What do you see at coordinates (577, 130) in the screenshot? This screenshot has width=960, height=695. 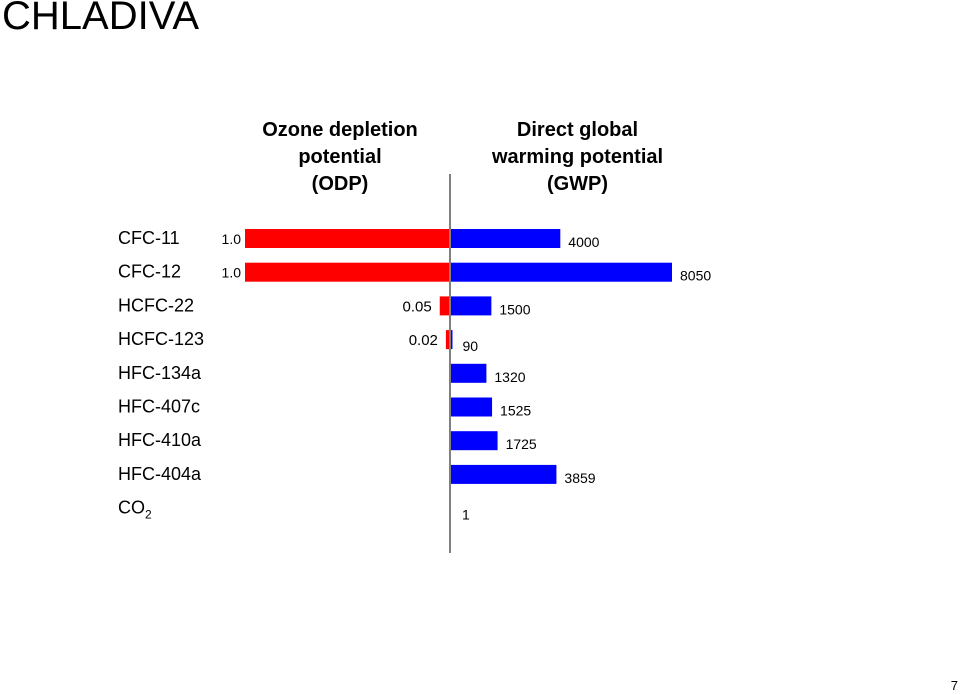 I see `gwp-heading-line-1: Direct global` at bounding box center [577, 130].